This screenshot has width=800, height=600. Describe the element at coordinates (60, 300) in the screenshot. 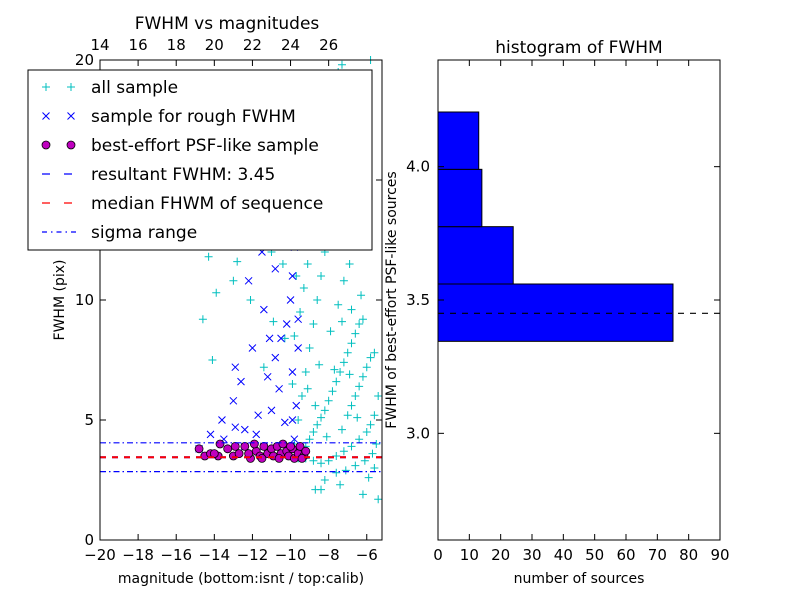

I see `scatter-y-axis-label: FWHM (pix)` at that location.